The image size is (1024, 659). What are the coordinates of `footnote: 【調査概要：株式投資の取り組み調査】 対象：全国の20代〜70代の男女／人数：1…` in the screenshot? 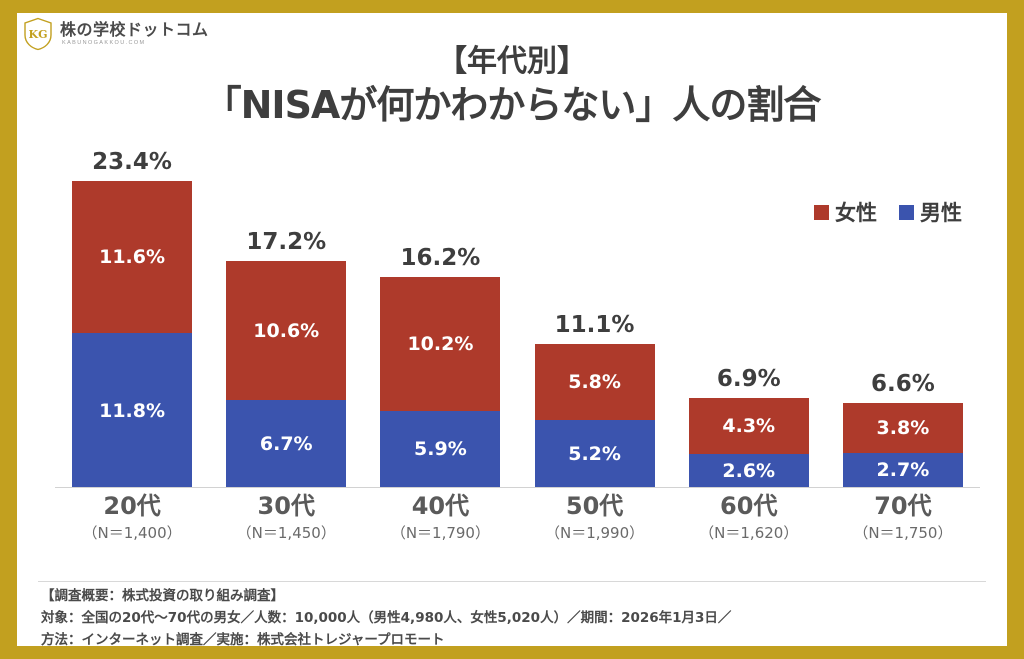 It's located at (515, 615).